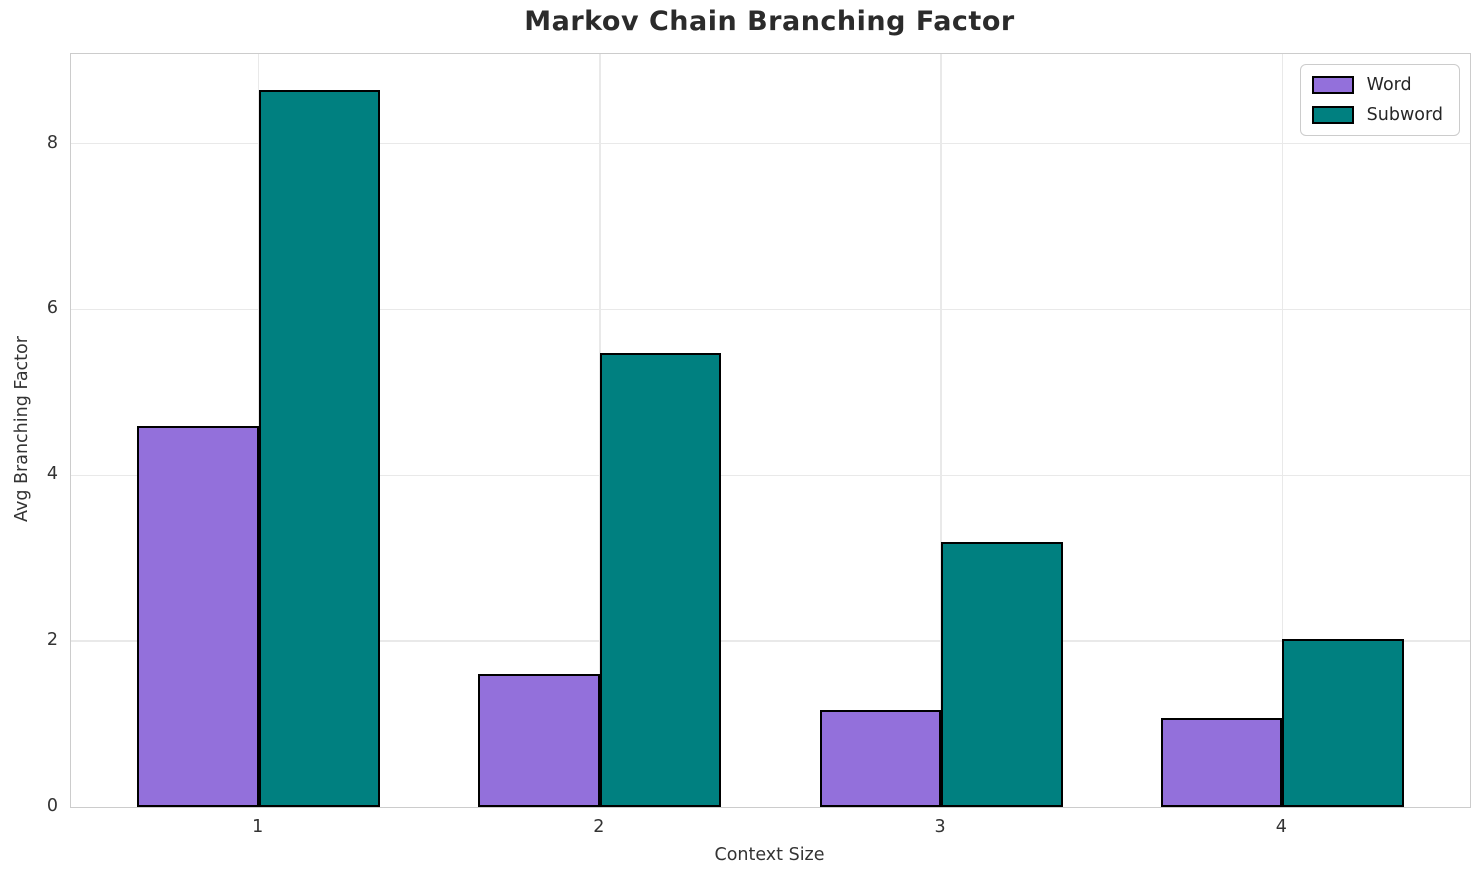 The image size is (1484, 885). What do you see at coordinates (258, 827) in the screenshot?
I see `x-tick-label: 1` at bounding box center [258, 827].